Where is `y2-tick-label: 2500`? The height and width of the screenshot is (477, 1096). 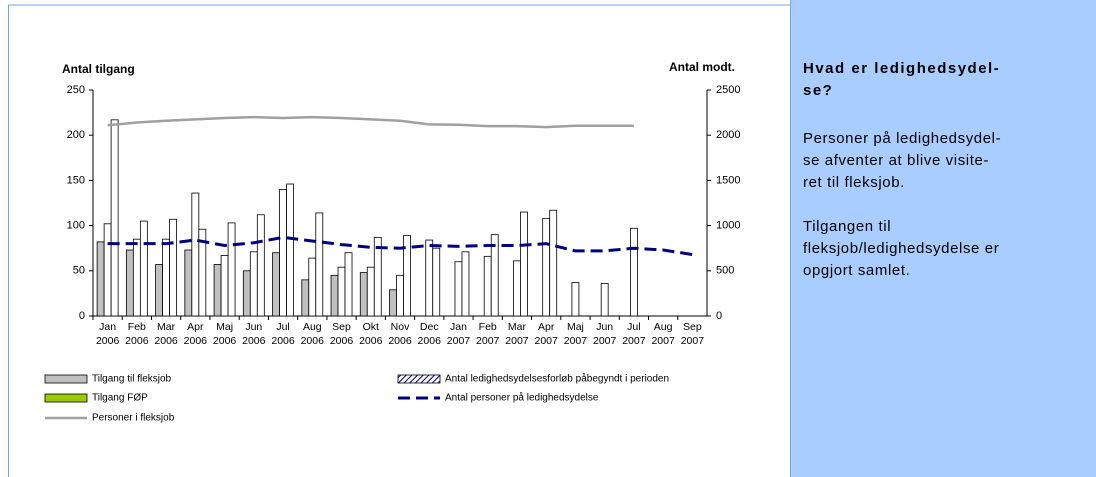 y2-tick-label: 2500 is located at coordinates (728, 90).